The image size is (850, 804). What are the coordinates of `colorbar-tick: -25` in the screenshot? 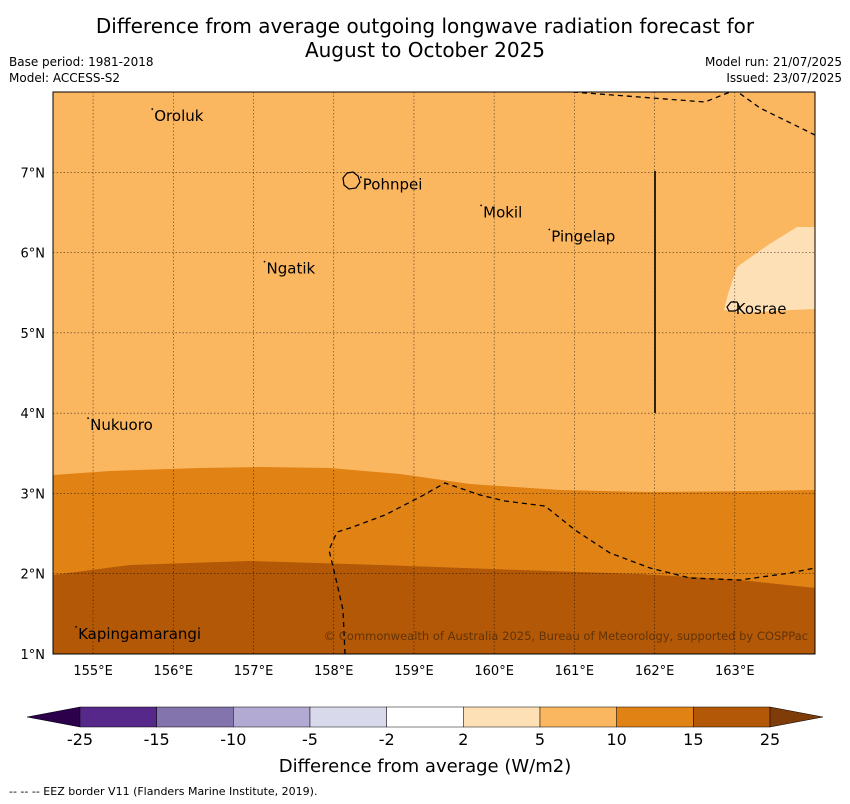 It's located at (80, 739).